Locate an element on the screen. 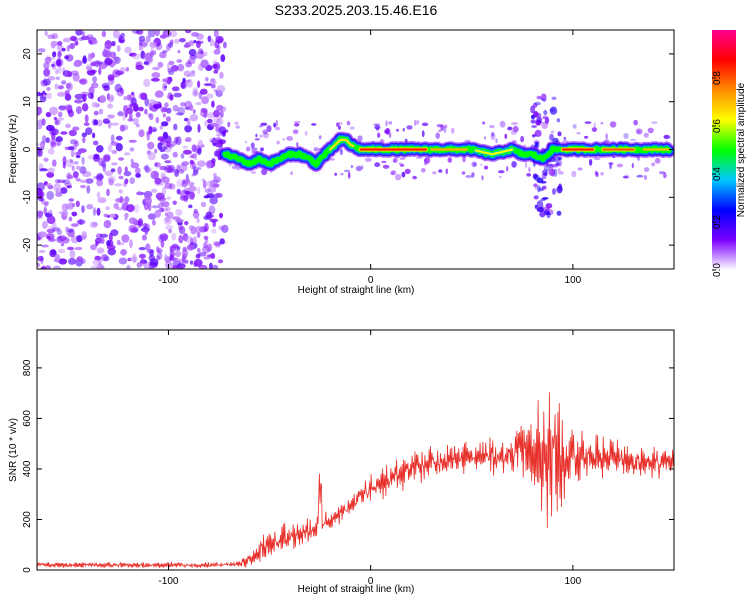  snr-ylabel: SNR (10 * v/v) is located at coordinates (13, 450).